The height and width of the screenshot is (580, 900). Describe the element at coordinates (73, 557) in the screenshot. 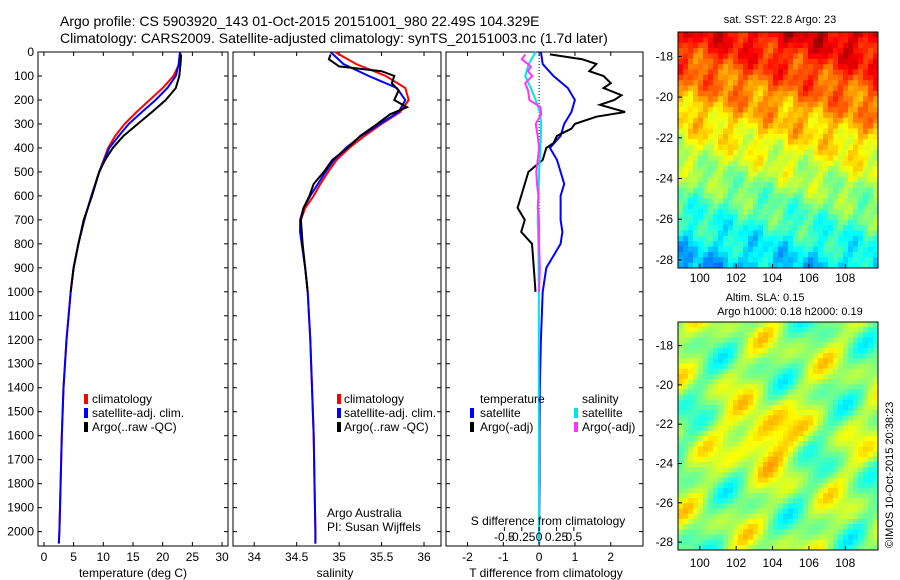

I see `x-tick-label: 5` at that location.